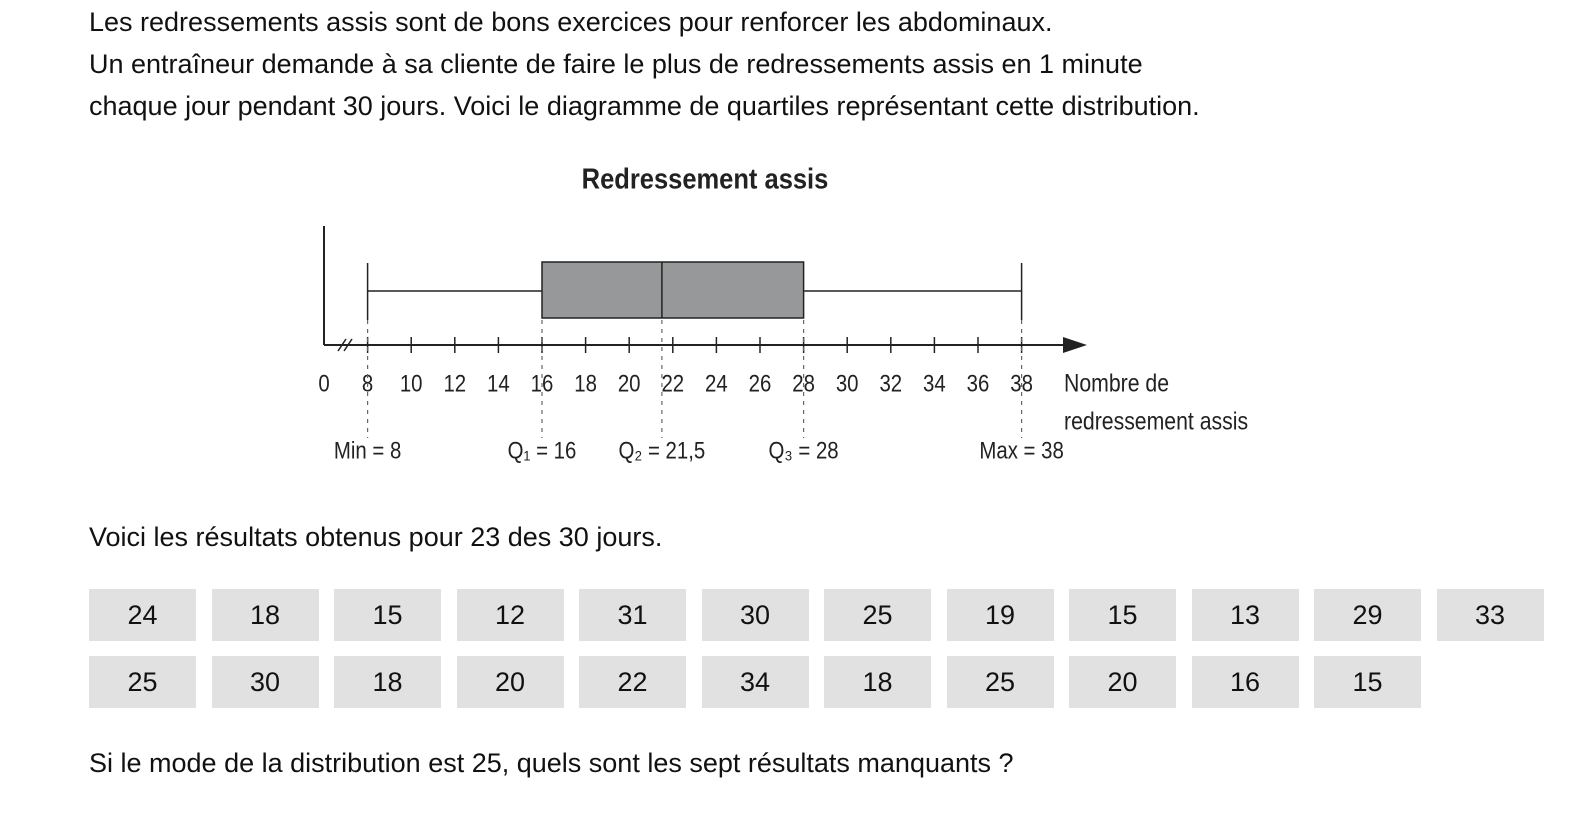 The height and width of the screenshot is (820, 1572). I want to click on table-cell: 16, so click(1245, 682).